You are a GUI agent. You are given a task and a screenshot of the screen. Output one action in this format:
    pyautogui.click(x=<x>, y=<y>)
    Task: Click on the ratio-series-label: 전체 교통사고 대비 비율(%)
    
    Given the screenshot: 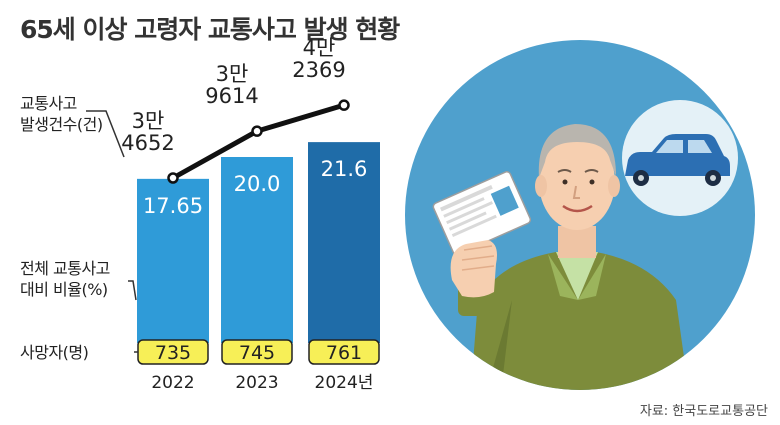 What is the action you would take?
    pyautogui.click(x=65, y=279)
    